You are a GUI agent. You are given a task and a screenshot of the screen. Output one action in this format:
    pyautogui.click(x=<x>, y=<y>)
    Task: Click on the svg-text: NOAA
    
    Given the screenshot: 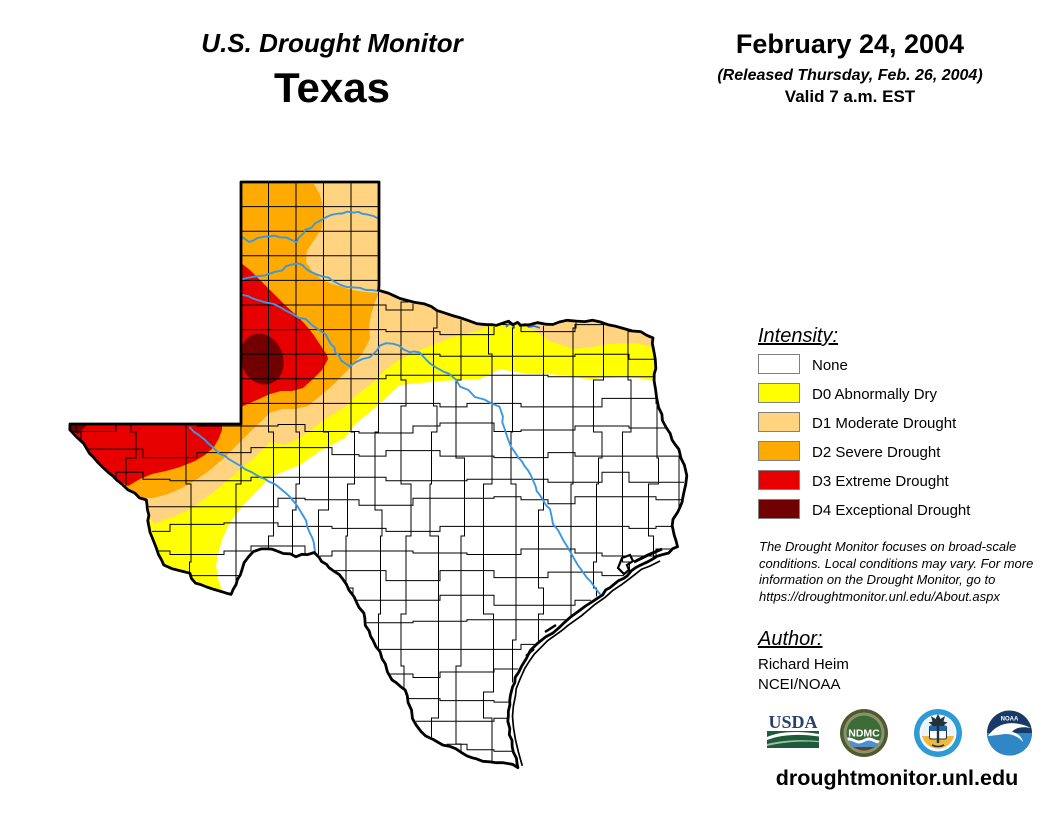 What is the action you would take?
    pyautogui.click(x=1010, y=720)
    